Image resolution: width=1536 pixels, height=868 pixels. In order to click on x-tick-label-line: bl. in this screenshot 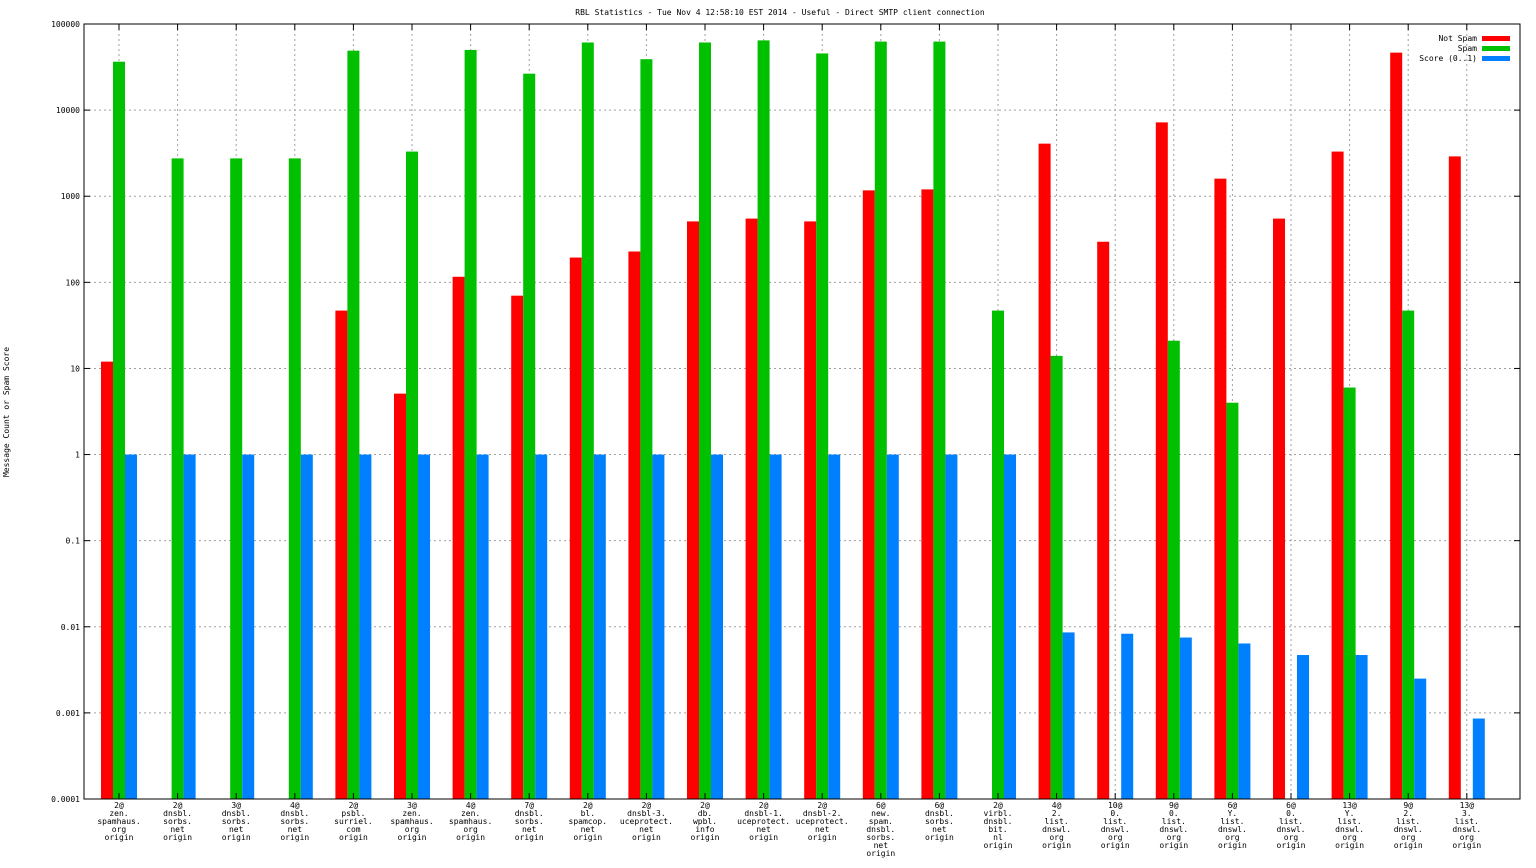, I will do `click(588, 813)`.